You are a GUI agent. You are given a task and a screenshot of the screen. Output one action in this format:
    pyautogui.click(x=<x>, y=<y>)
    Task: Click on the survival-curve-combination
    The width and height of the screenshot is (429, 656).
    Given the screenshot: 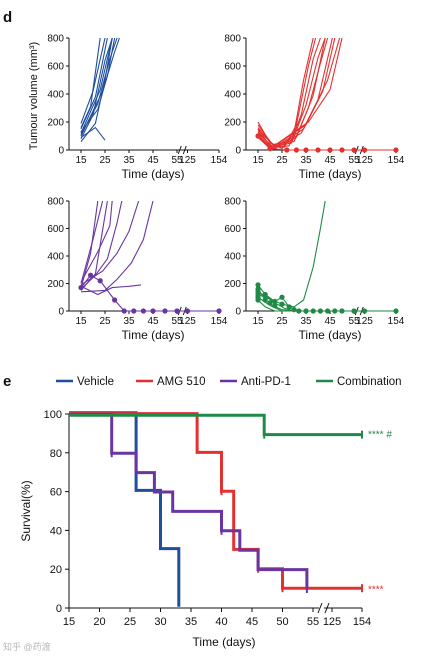 What is the action you would take?
    pyautogui.click(x=215, y=425)
    